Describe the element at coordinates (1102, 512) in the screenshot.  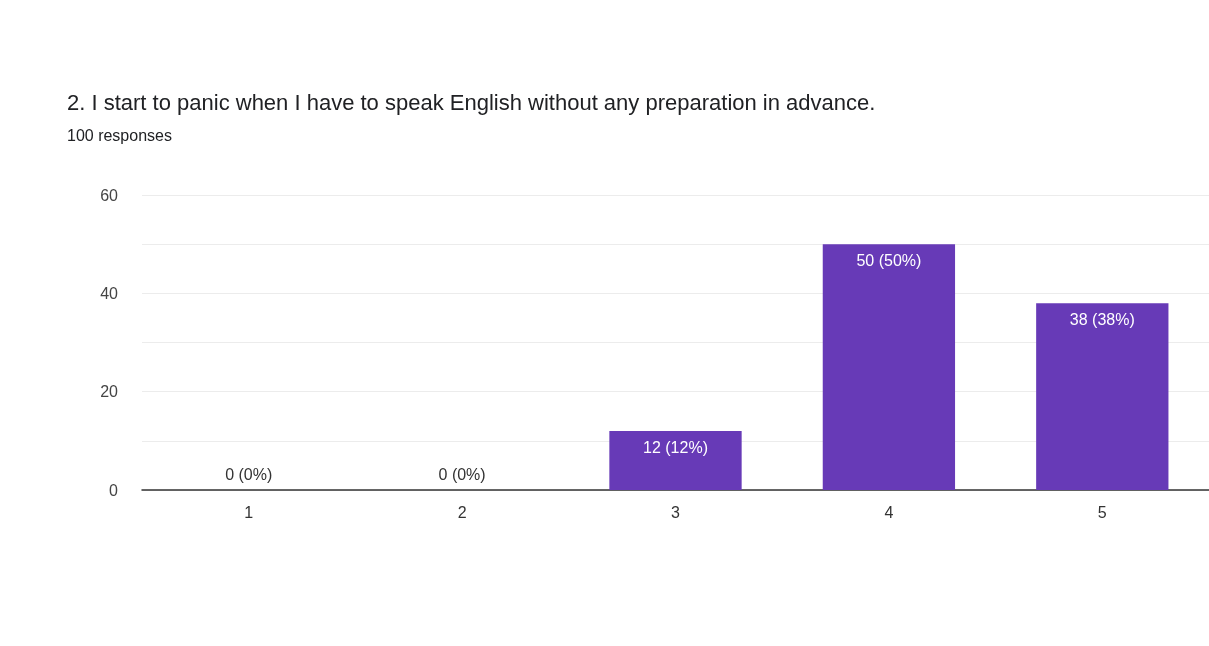
I see `x-tick-label: 5` at that location.